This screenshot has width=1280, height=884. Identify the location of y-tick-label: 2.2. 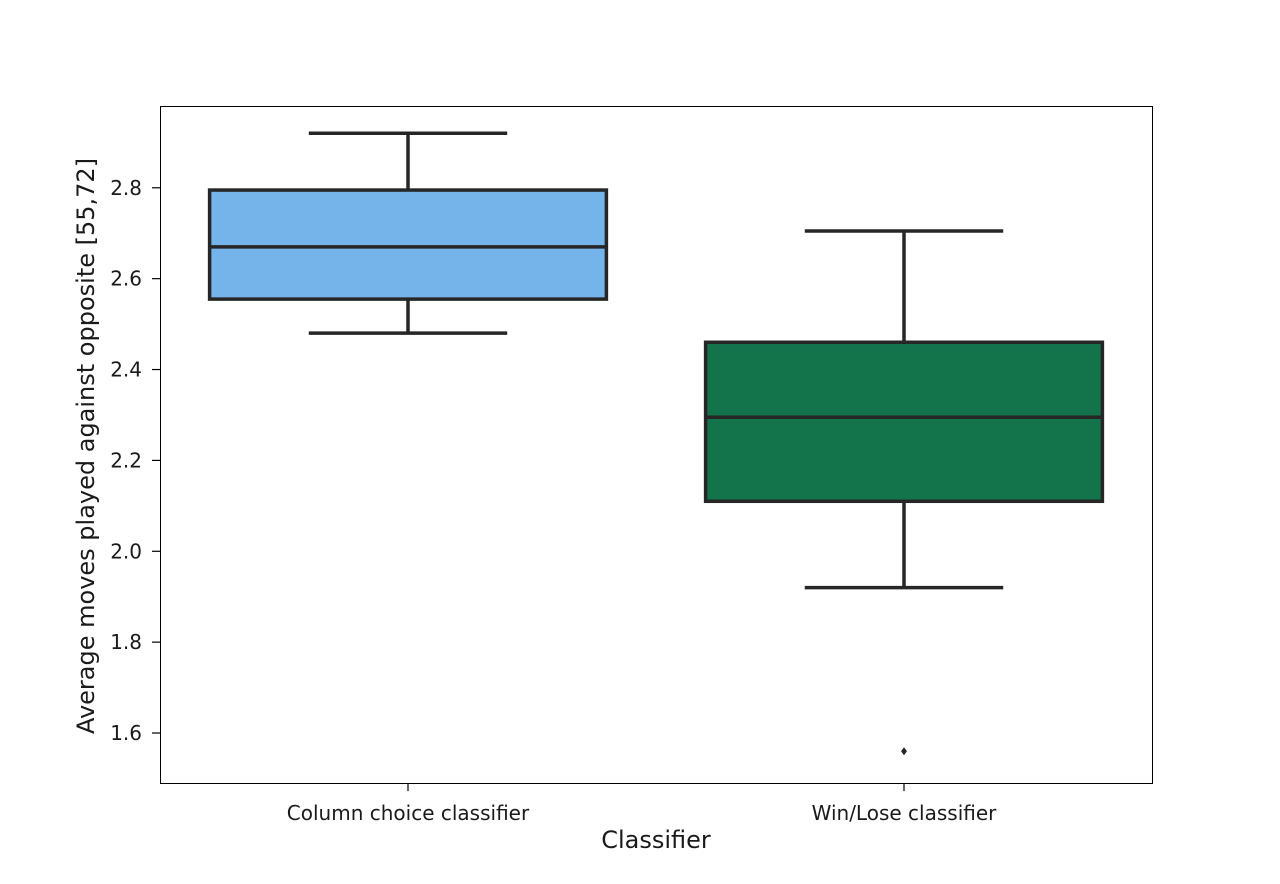
(126, 460).